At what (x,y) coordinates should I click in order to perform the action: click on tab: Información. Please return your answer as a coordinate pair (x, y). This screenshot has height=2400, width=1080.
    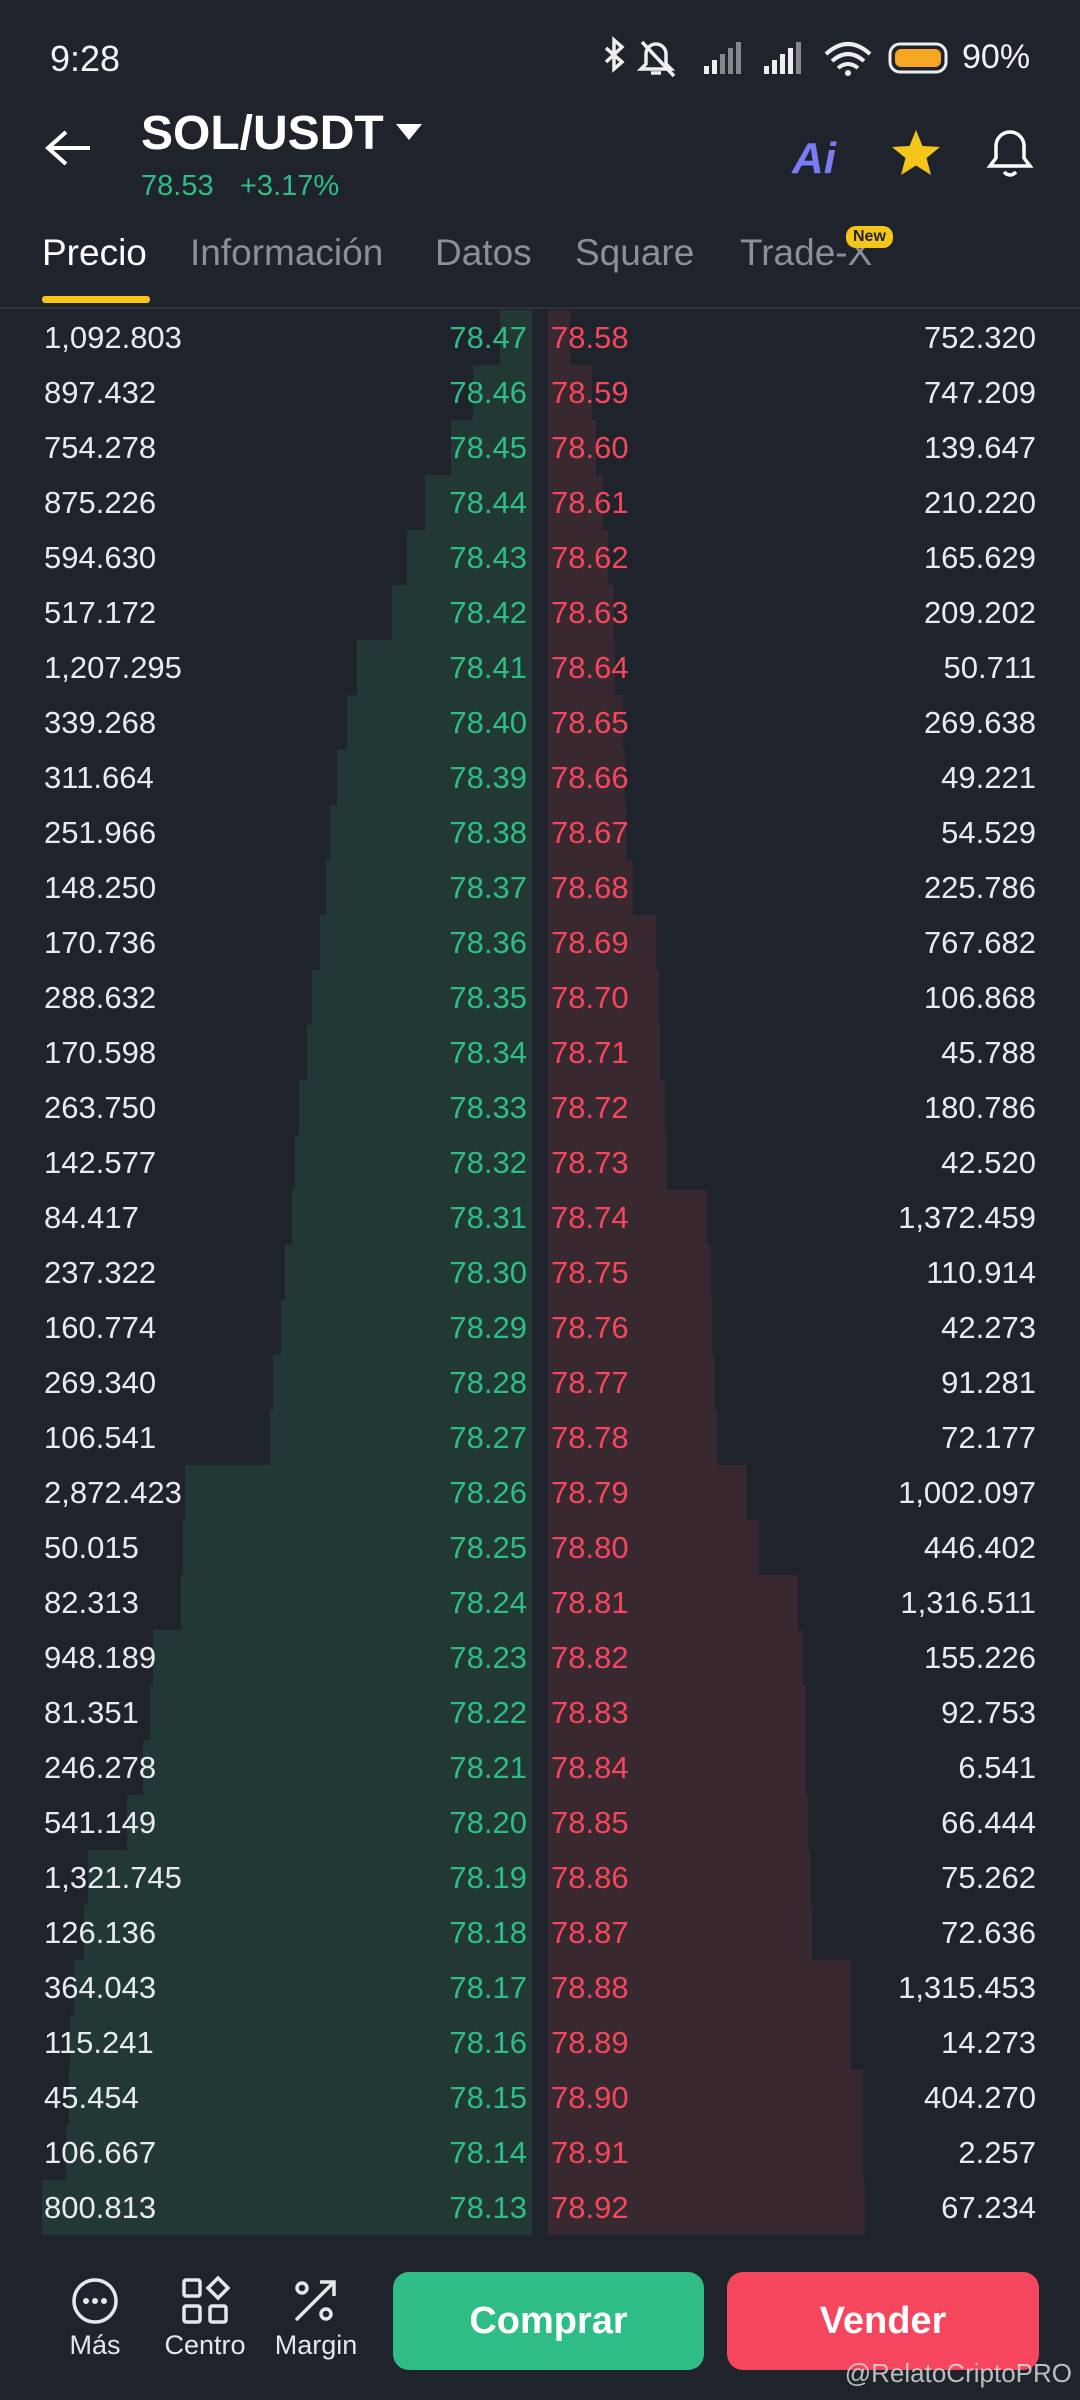
    Looking at the image, I should click on (287, 252).